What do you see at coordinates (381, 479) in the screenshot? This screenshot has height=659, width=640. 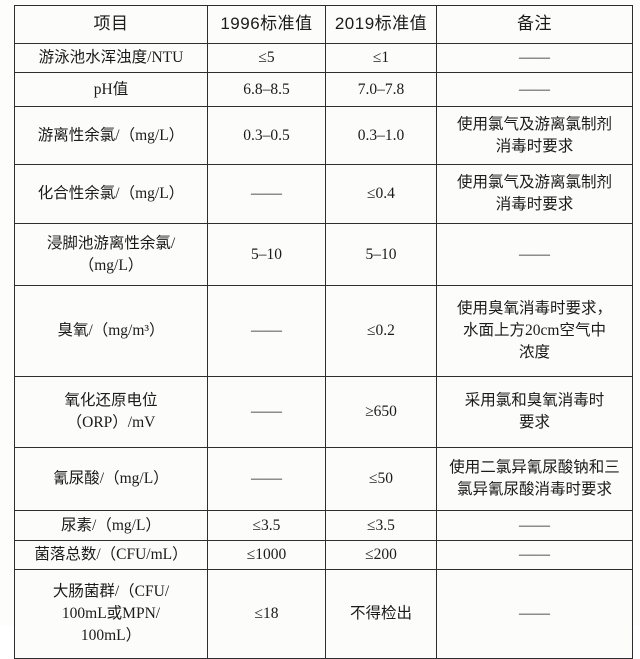 I see `cell-2019: ≤50` at bounding box center [381, 479].